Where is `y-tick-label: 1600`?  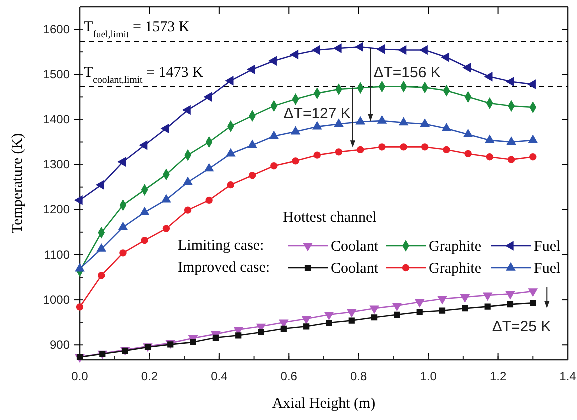 y-tick-label: 1600 is located at coordinates (56, 29).